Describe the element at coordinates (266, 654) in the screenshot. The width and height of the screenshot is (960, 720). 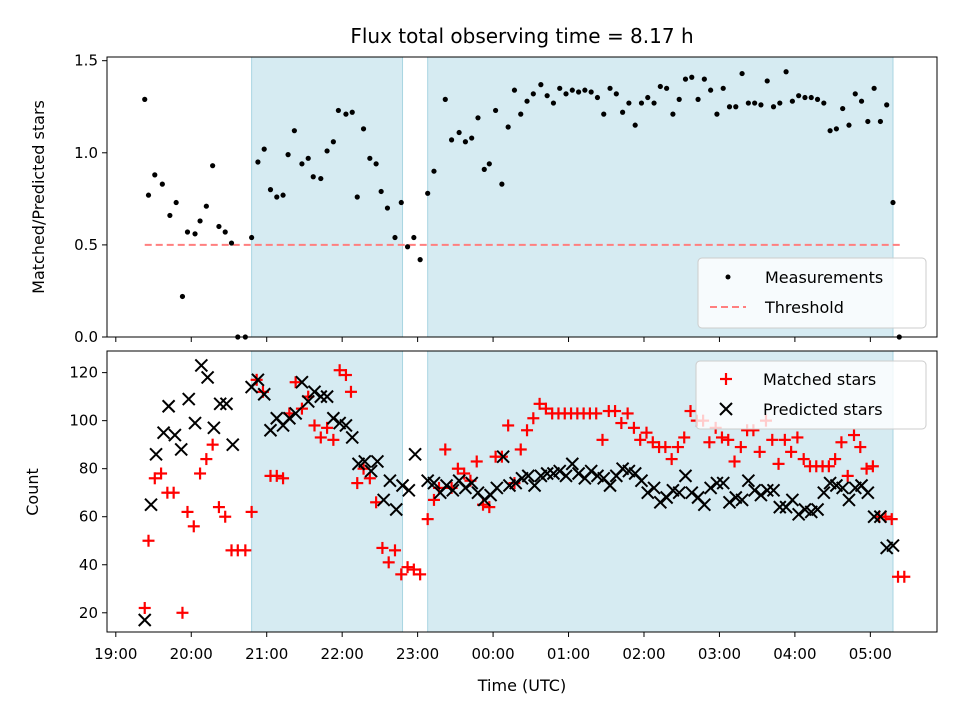
I see `x-tick-label: 21:00` at that location.